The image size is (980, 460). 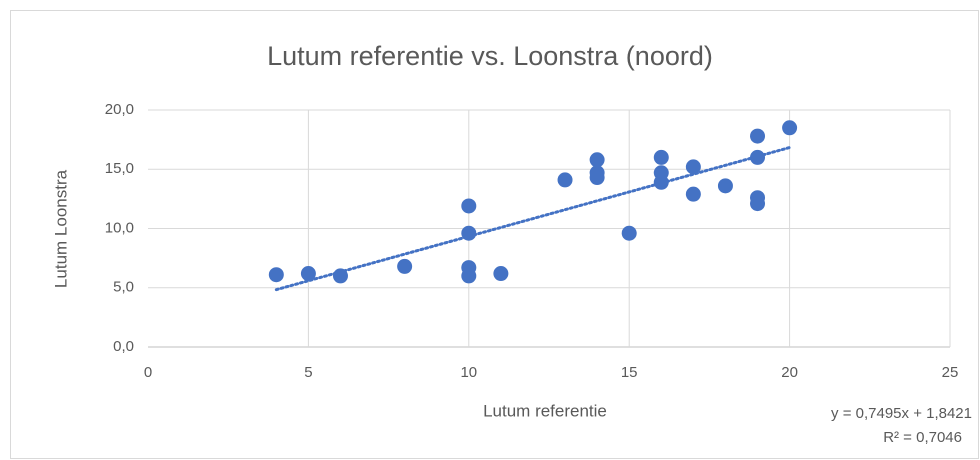 I want to click on x-axis-title: Lutum referentie, so click(x=545, y=410).